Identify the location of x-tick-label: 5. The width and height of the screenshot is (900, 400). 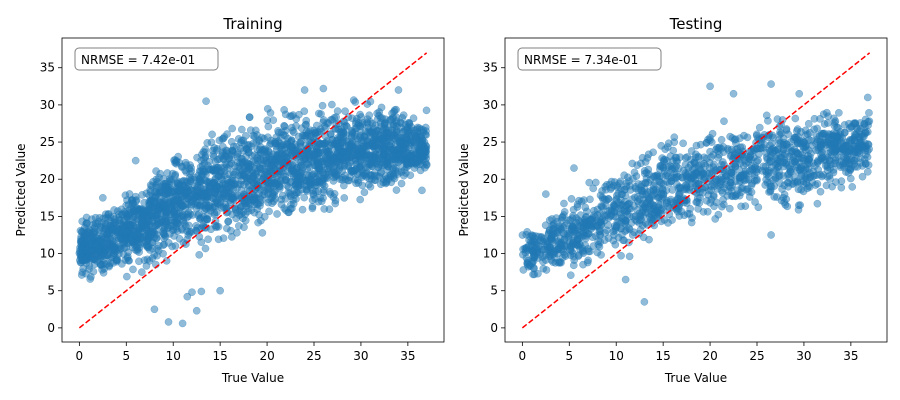
(569, 356).